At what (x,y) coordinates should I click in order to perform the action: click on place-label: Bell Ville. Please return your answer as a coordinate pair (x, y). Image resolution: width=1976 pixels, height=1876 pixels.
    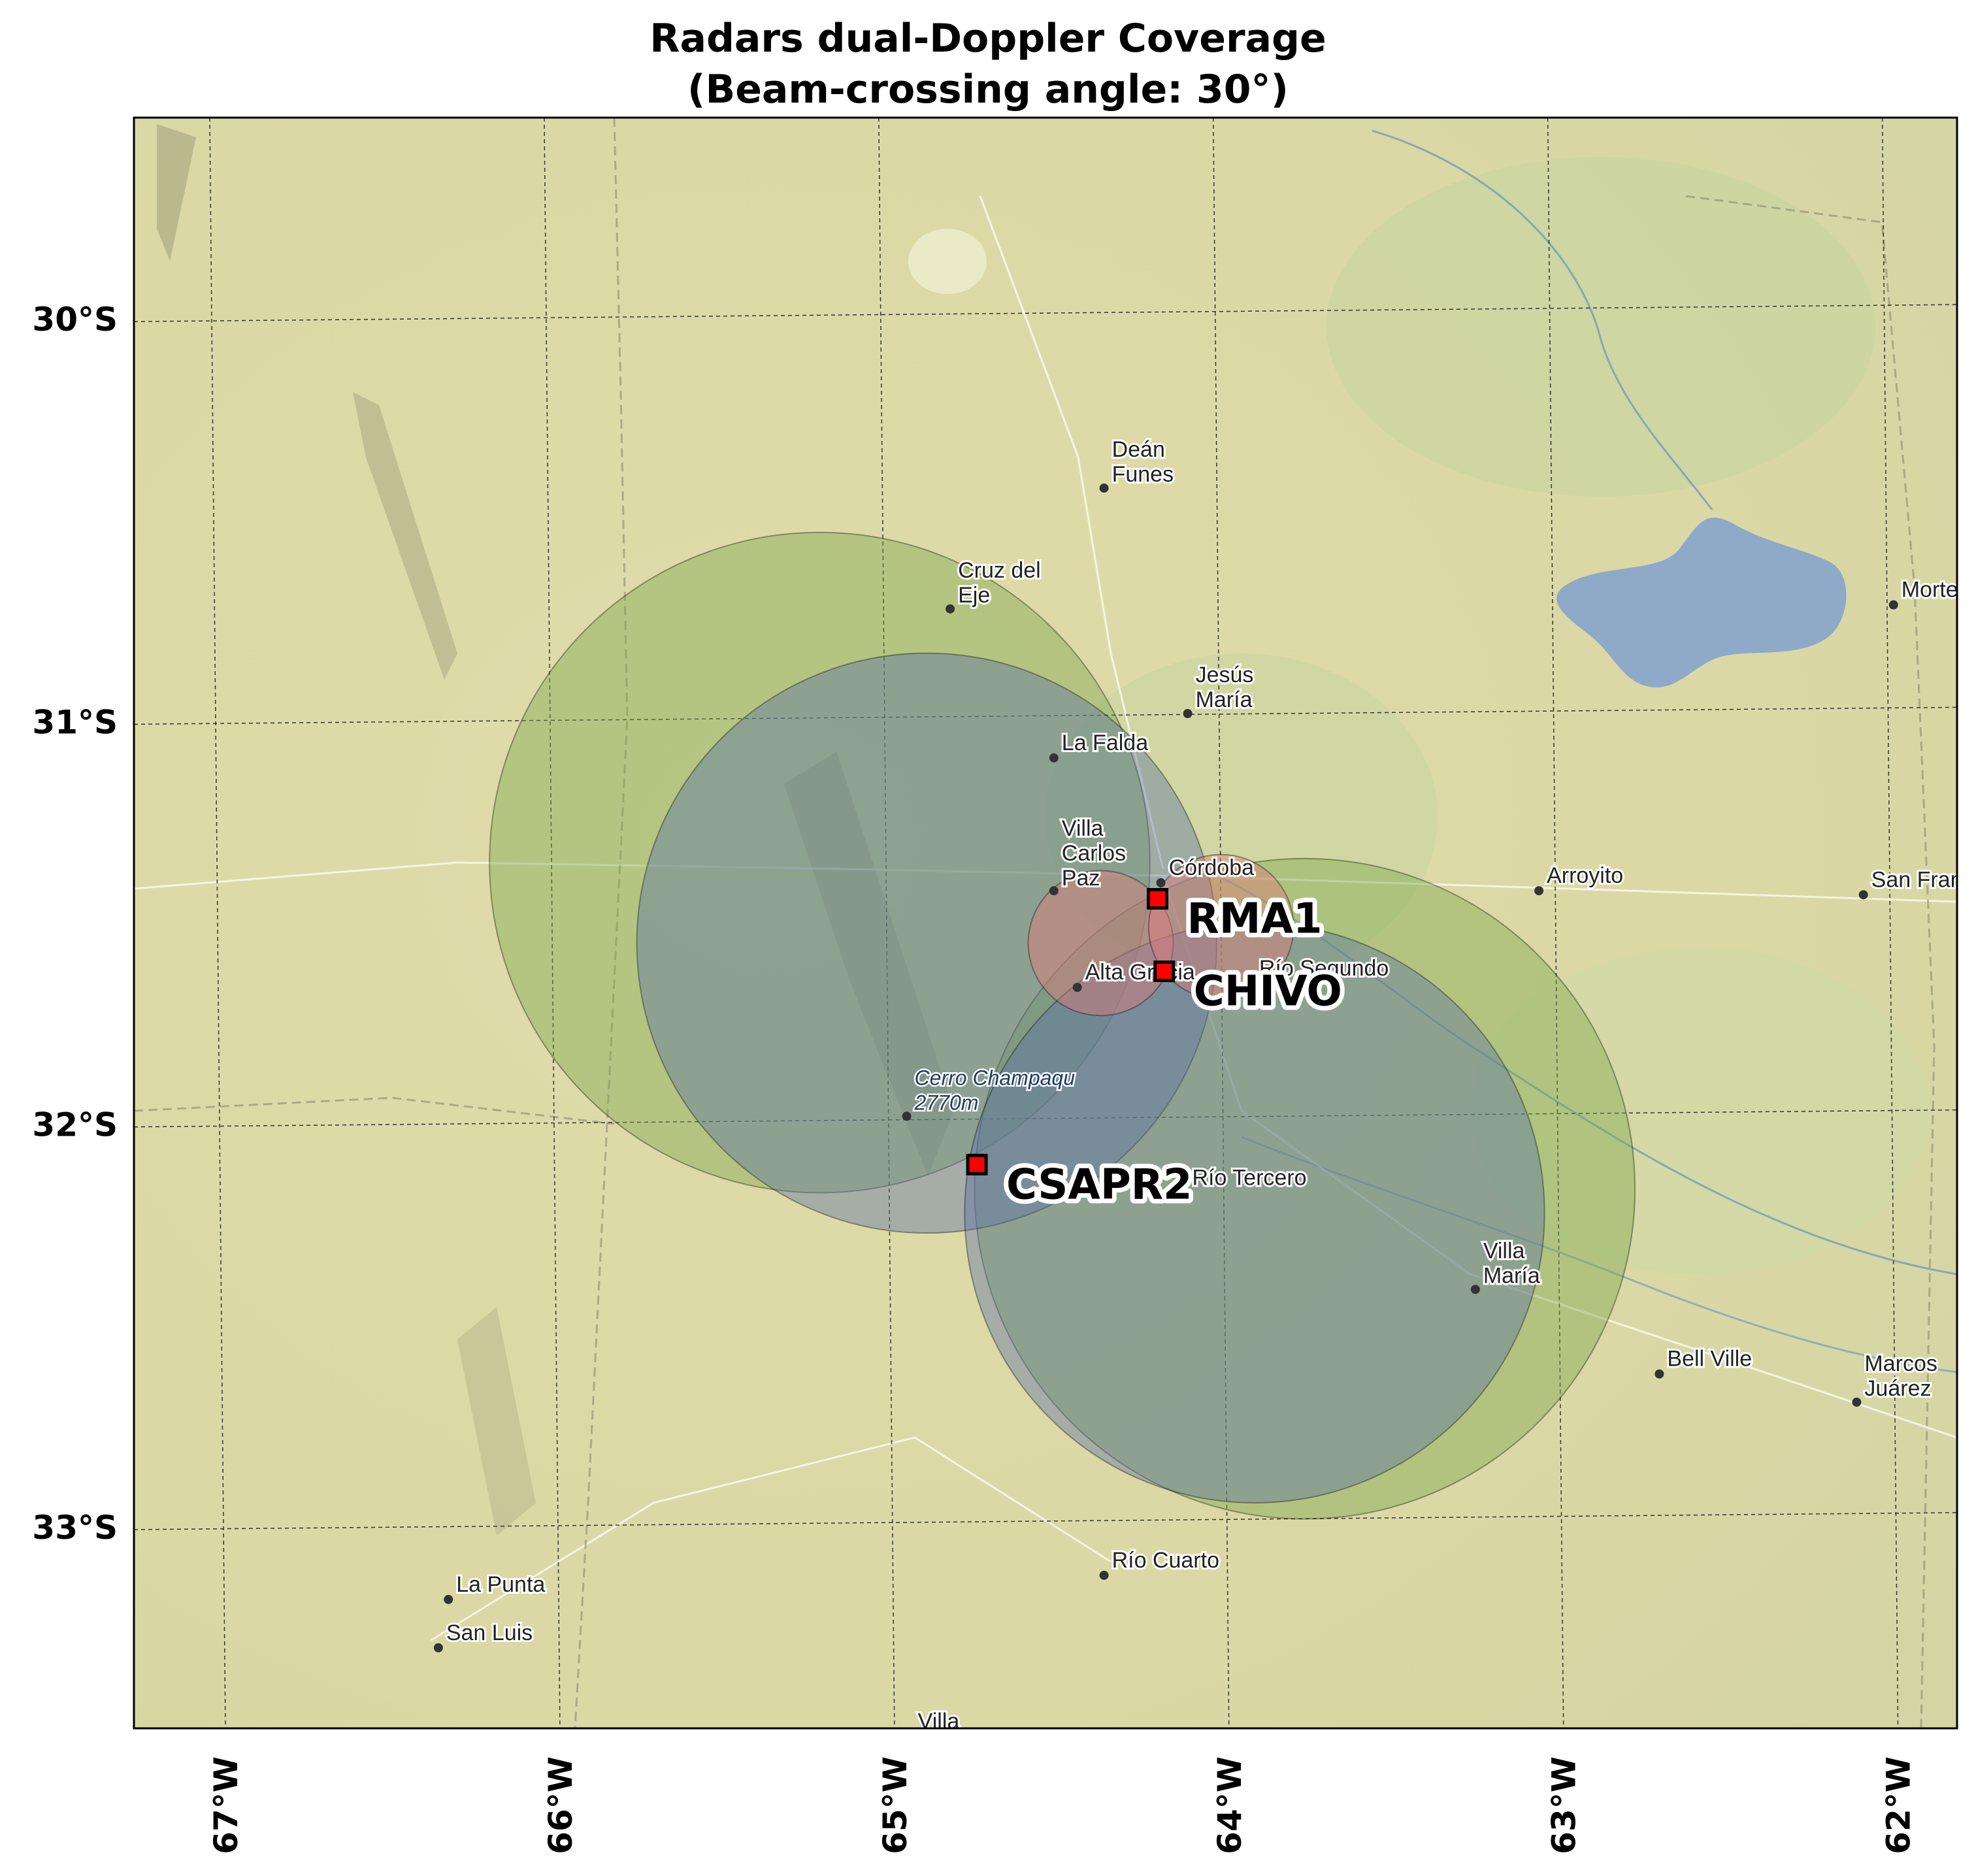
    Looking at the image, I should click on (1709, 1359).